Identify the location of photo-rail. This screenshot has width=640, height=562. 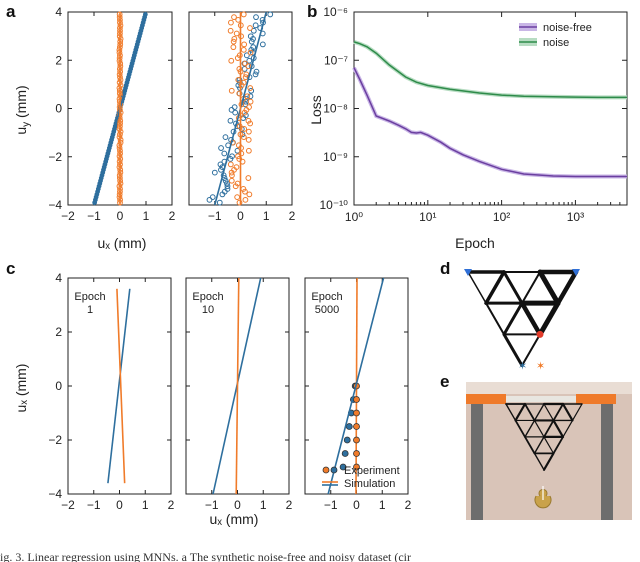
(541, 399).